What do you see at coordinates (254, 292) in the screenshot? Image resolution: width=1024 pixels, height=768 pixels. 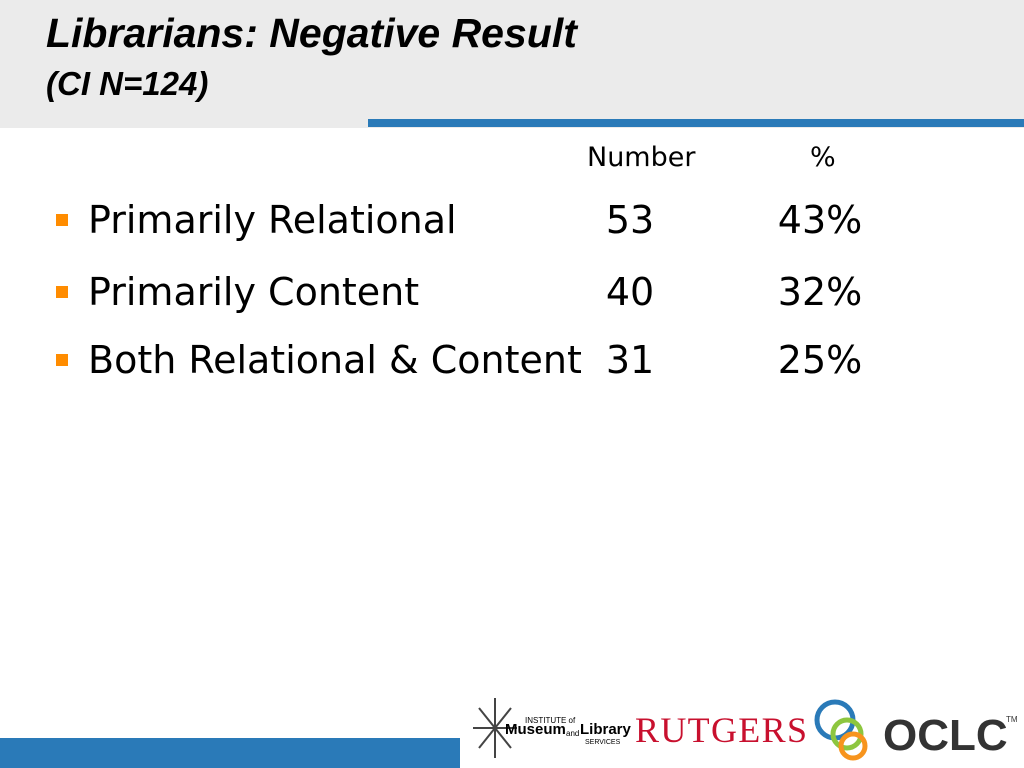 I see `row-label: Primarily Content` at bounding box center [254, 292].